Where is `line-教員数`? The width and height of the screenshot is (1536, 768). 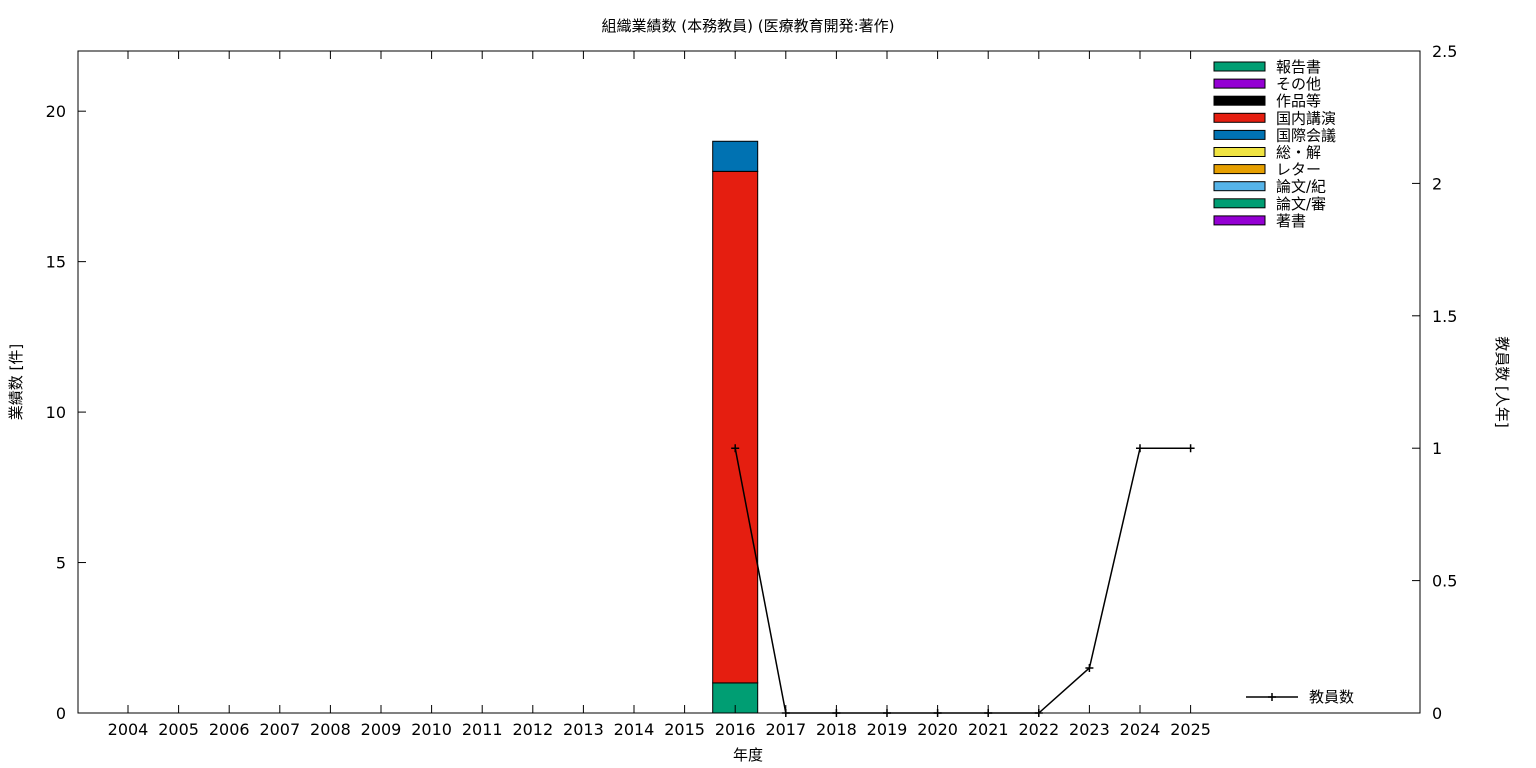
line-教員数 is located at coordinates (962, 580).